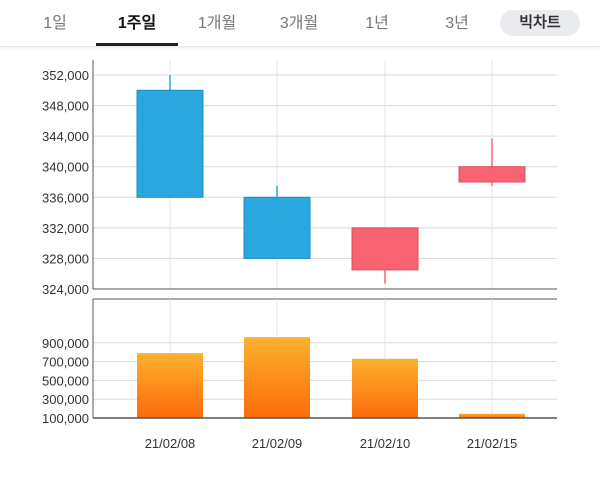 This screenshot has width=600, height=479. I want to click on price-tick-label: 352,000, so click(65, 75).